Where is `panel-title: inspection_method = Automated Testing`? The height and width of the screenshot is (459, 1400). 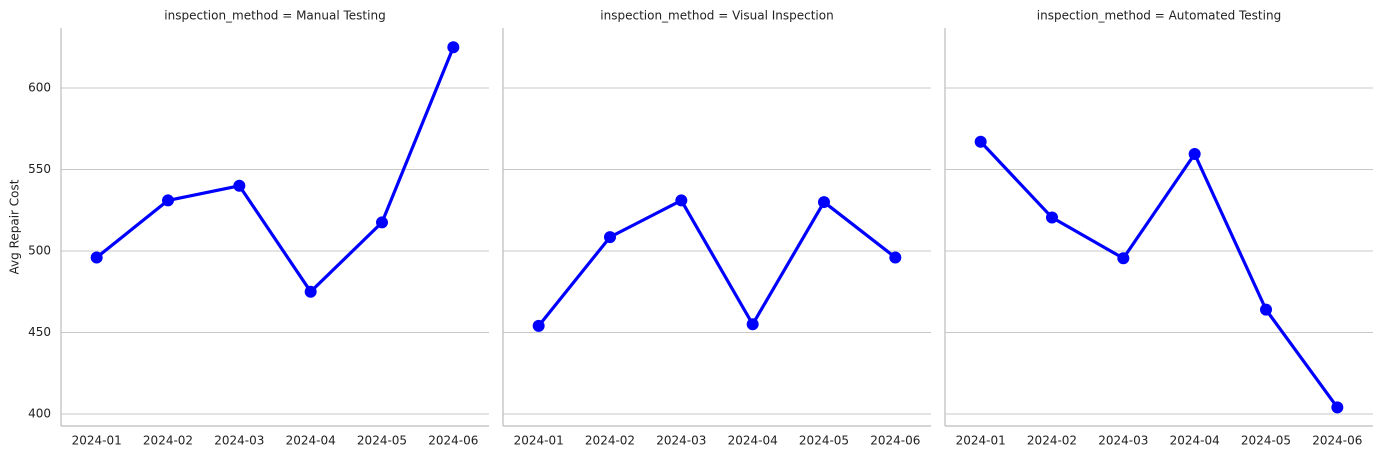 panel-title: inspection_method = Automated Testing is located at coordinates (1159, 16).